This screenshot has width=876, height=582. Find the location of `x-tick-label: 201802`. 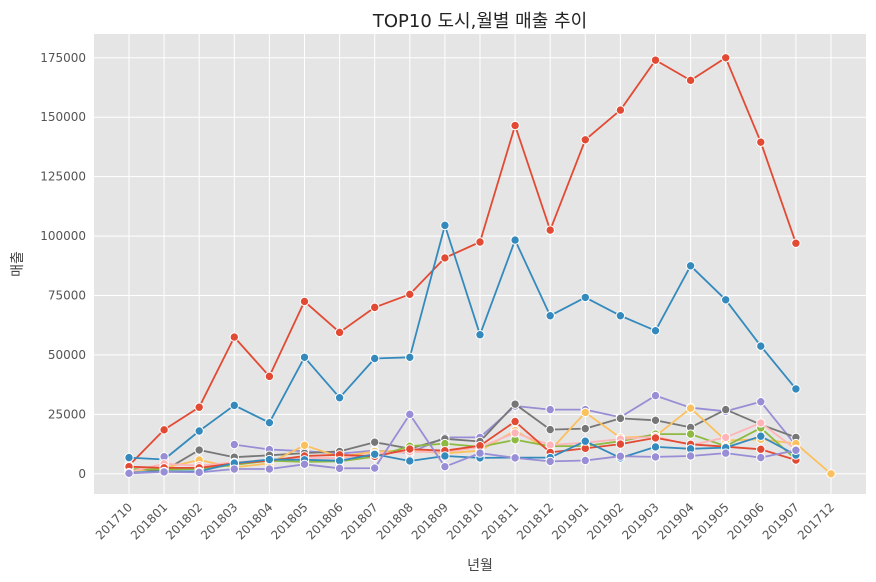

x-tick-label: 201802 is located at coordinates (184, 521).